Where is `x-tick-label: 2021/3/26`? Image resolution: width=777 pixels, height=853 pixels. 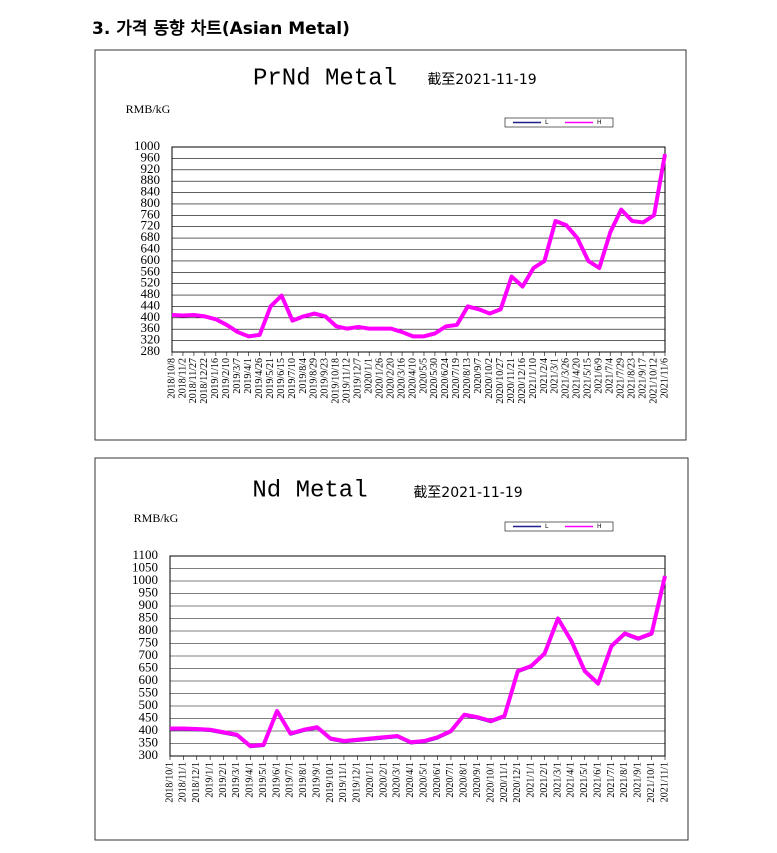 x-tick-label: 2021/3/26 is located at coordinates (566, 378).